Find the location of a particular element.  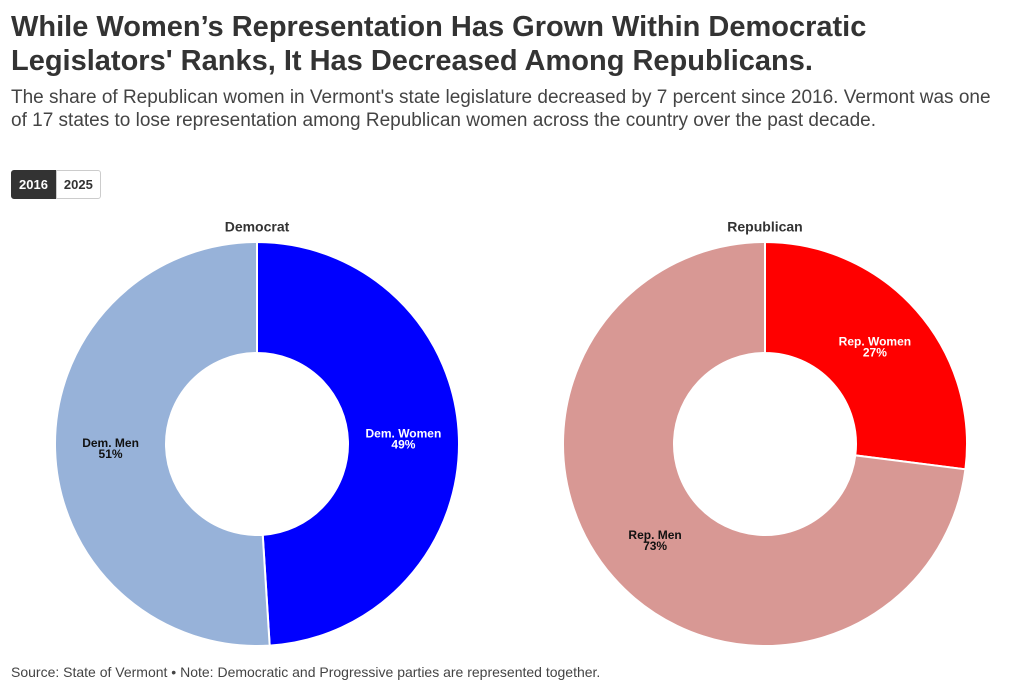

slice-value: 27% is located at coordinates (875, 352).